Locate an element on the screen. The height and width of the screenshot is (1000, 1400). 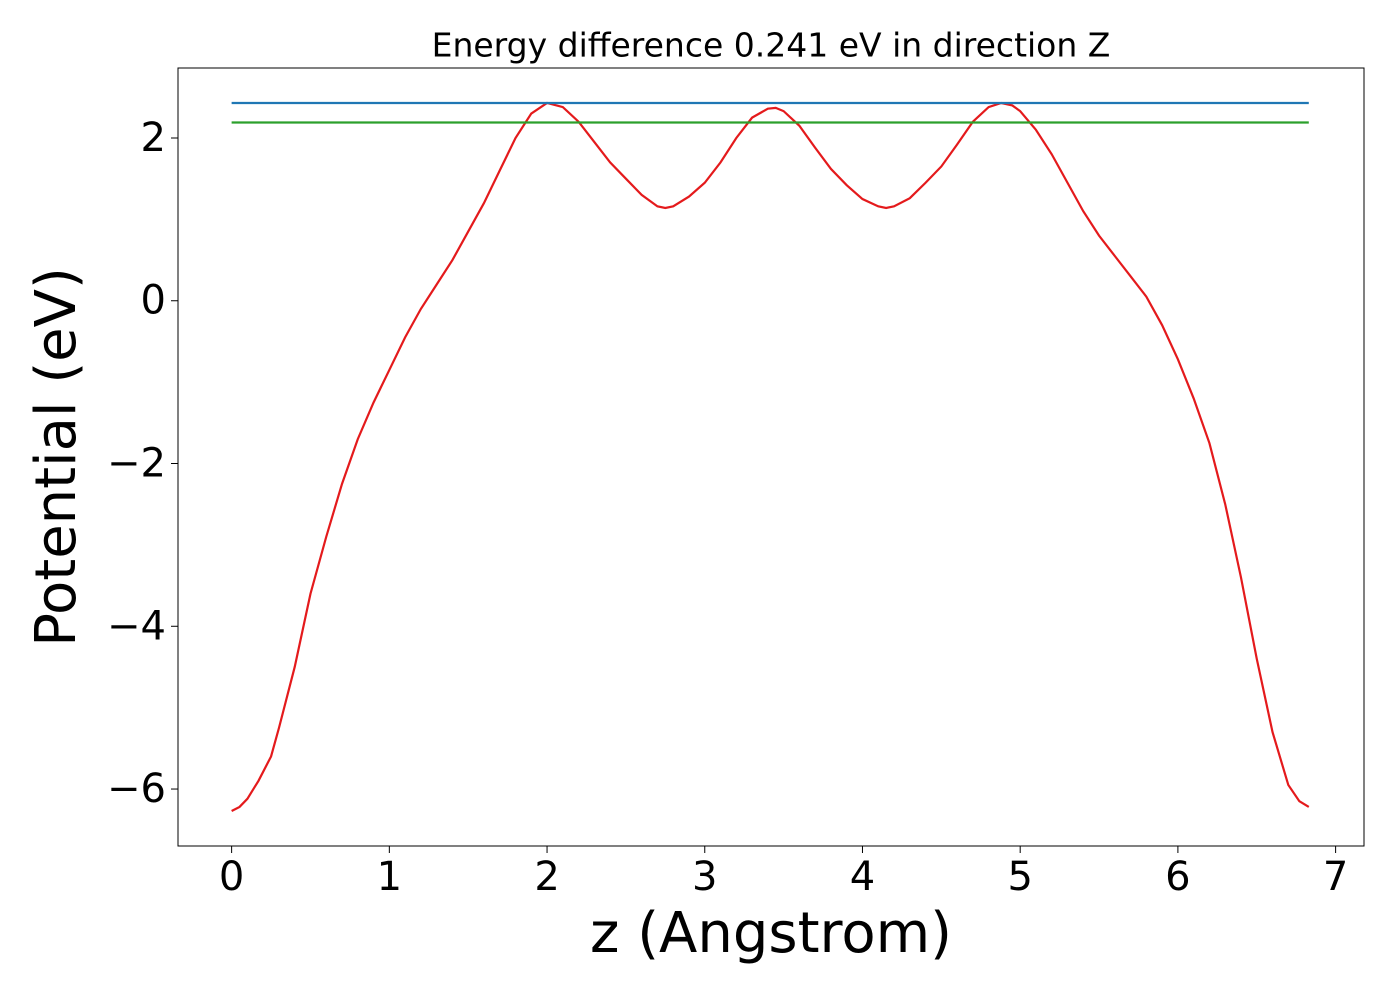
x-axis-label: z (Angstrom) is located at coordinates (771, 933).